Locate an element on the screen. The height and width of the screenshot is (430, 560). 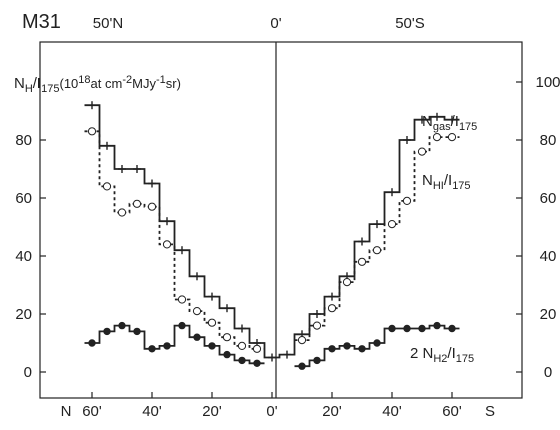
y-axis-label-slash: / is located at coordinates (35, 83).